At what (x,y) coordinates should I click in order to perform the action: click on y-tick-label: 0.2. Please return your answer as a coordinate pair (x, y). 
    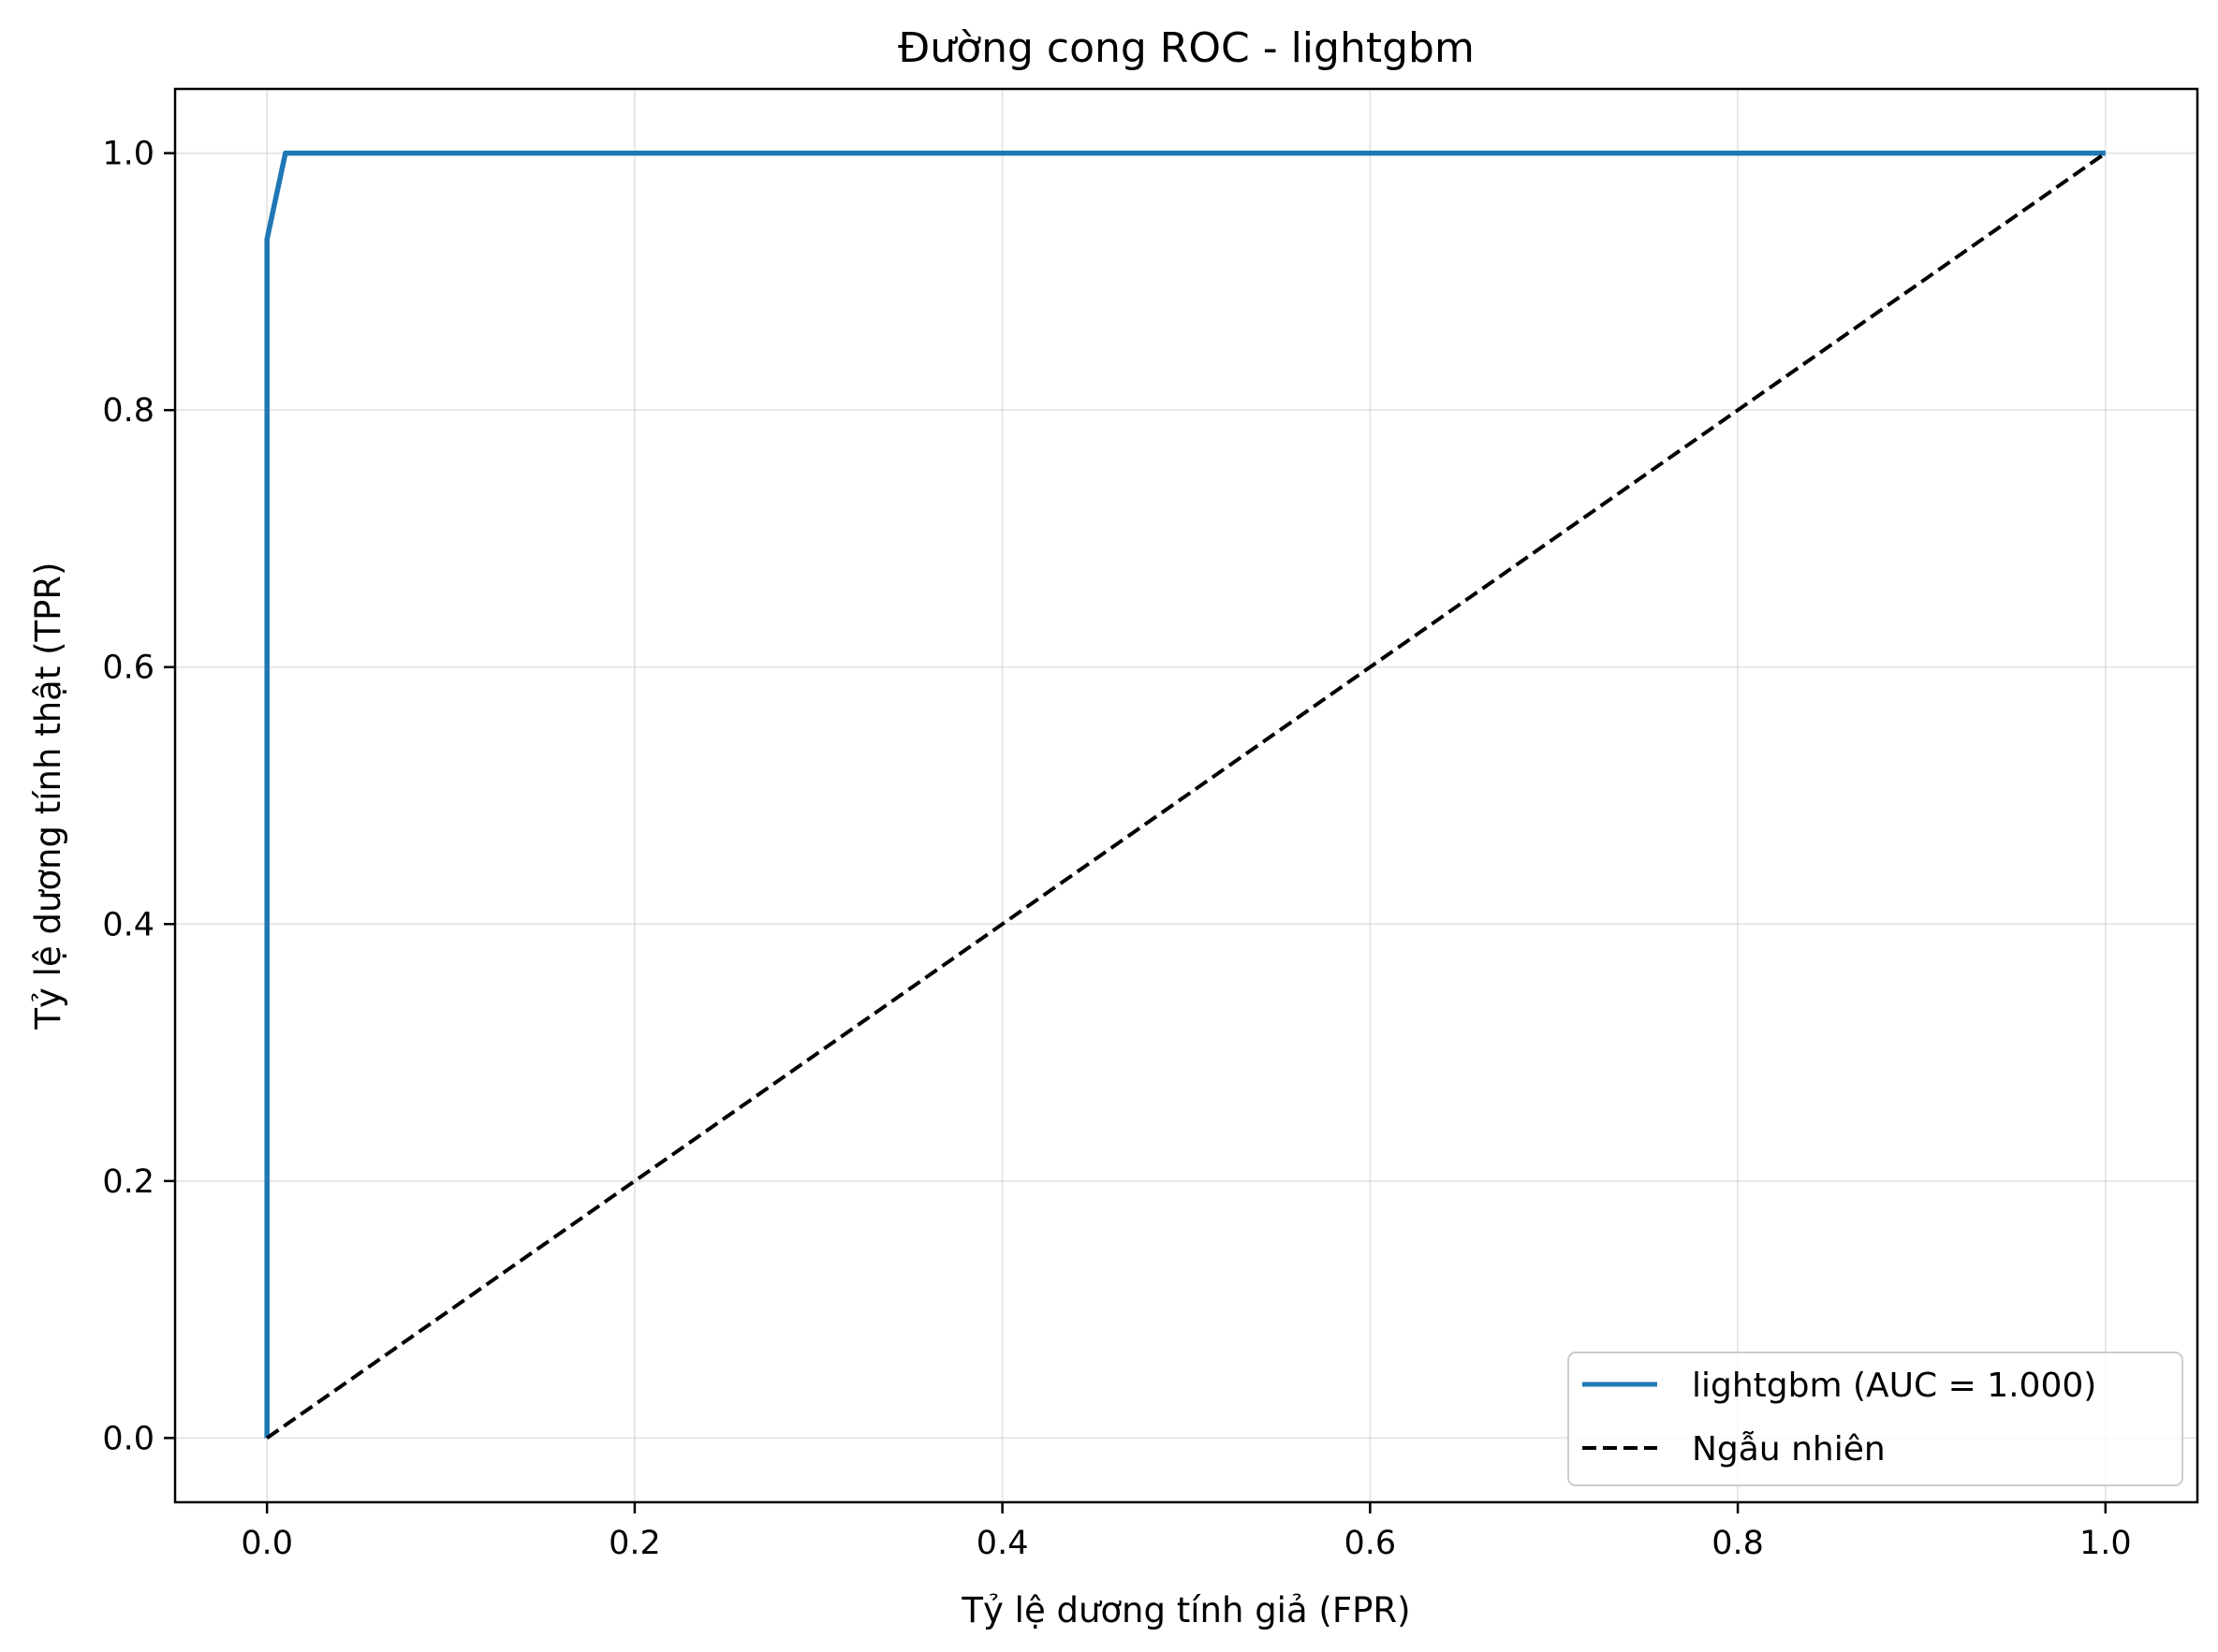
    Looking at the image, I should click on (128, 1182).